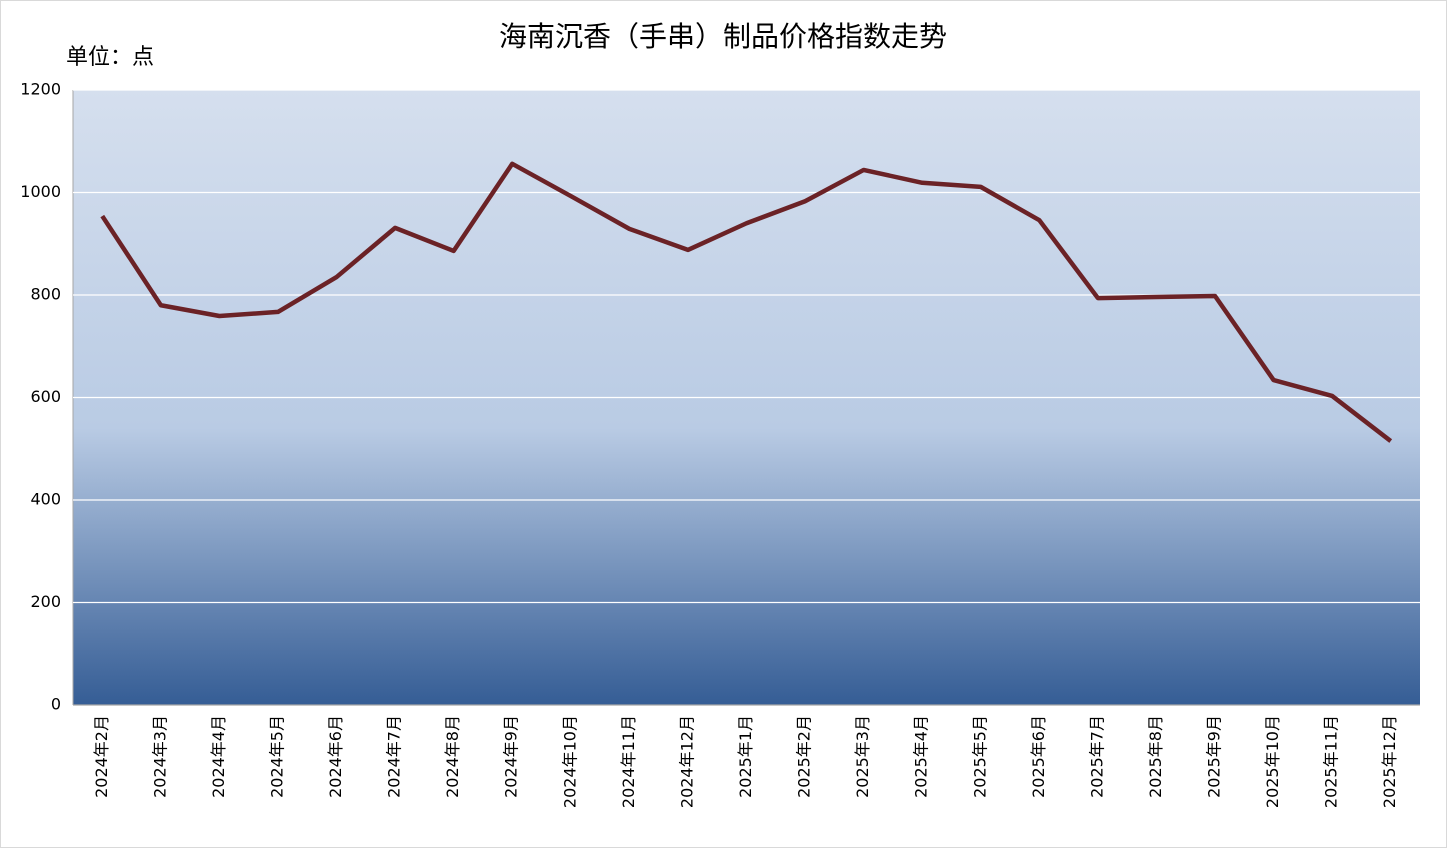 Image resolution: width=1447 pixels, height=848 pixels. What do you see at coordinates (723, 36) in the screenshot?
I see `chart-title: 海南沉香（手串）制品价格指数走势` at bounding box center [723, 36].